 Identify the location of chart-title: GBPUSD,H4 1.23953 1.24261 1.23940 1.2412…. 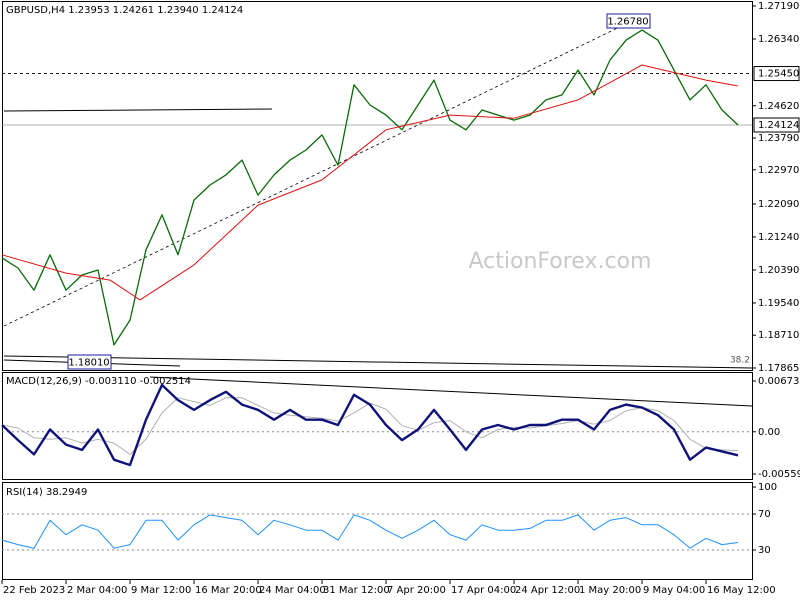
(124, 10).